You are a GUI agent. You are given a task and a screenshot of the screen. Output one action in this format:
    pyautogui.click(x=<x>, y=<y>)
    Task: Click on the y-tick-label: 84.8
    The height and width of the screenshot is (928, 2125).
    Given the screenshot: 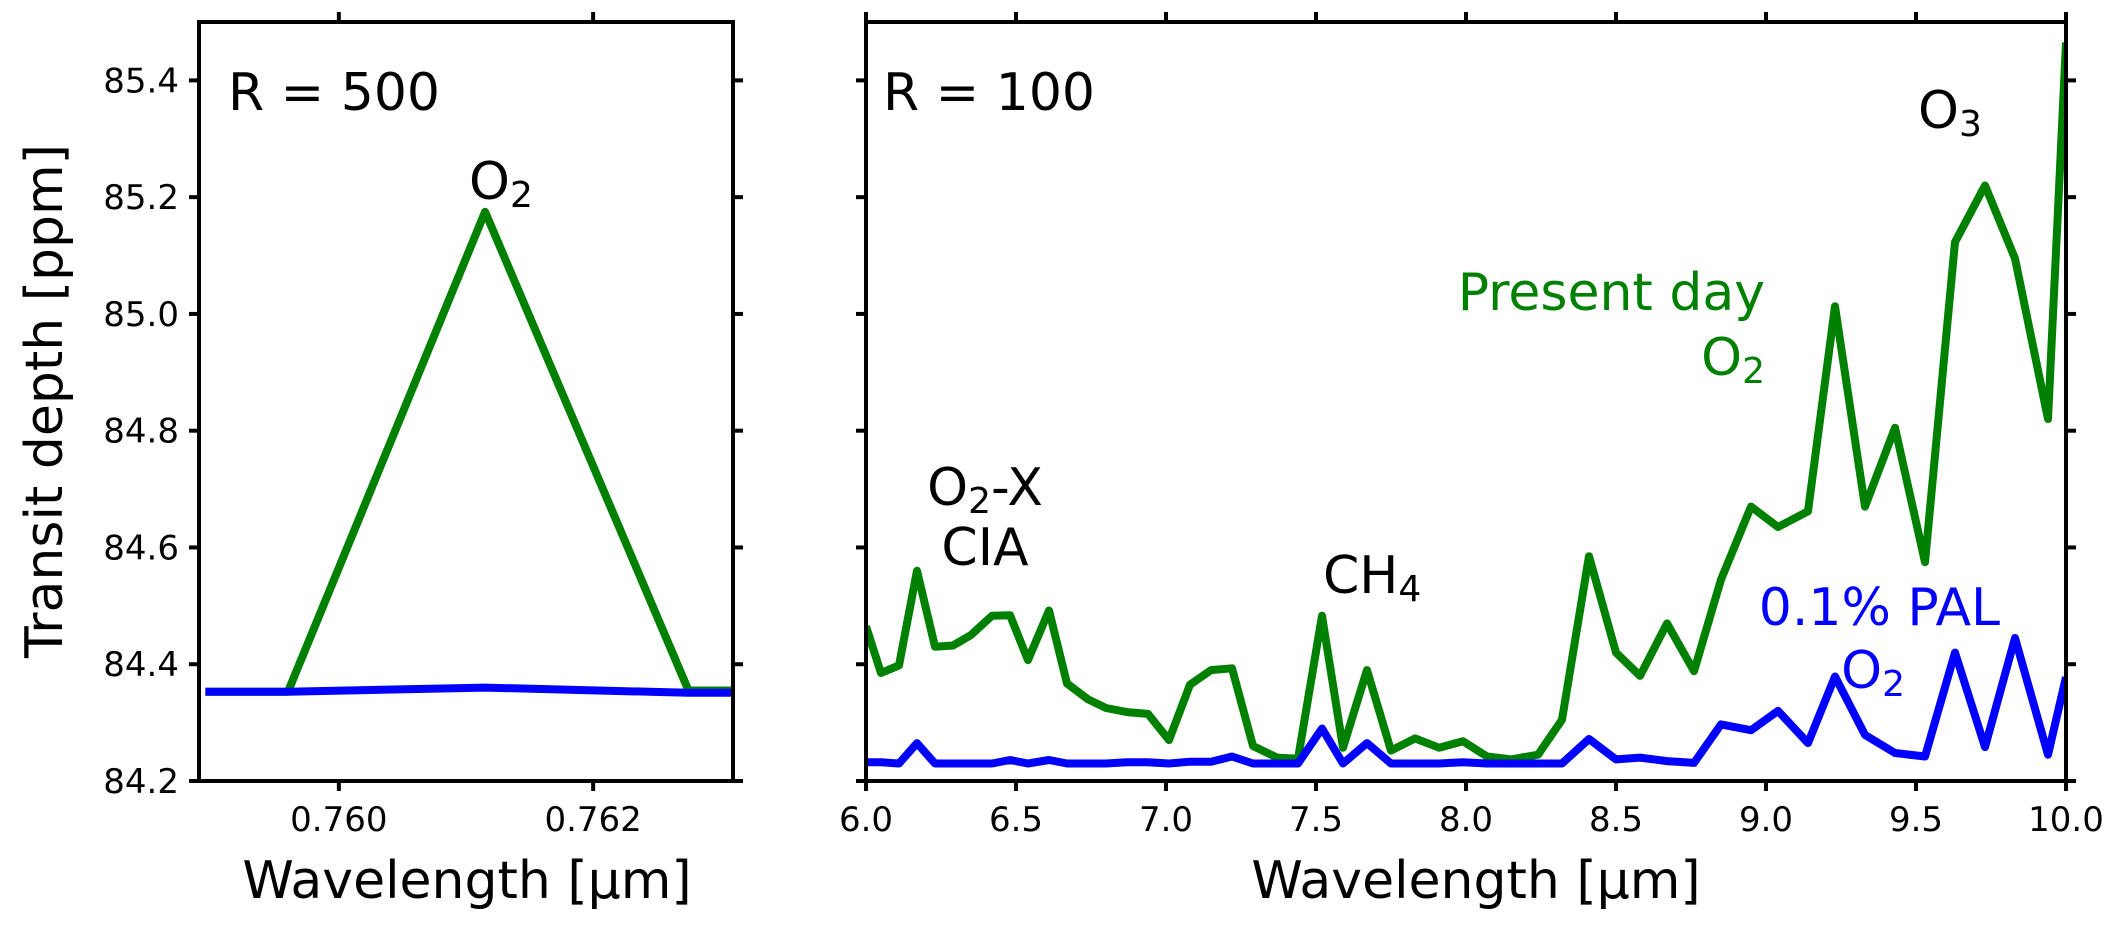 What is the action you would take?
    pyautogui.click(x=141, y=432)
    